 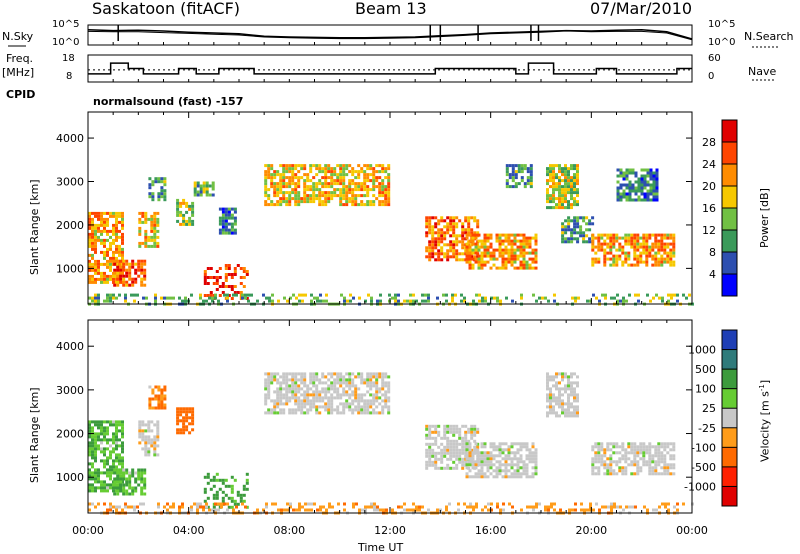 What do you see at coordinates (709, 186) in the screenshot?
I see `power-cbar-label-4: 20` at bounding box center [709, 186].